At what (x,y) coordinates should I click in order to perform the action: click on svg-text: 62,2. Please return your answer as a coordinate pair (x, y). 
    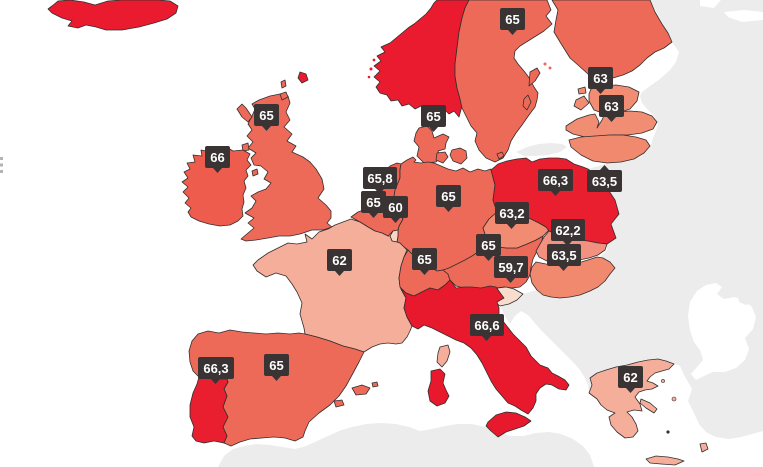
    Looking at the image, I should click on (567, 230).